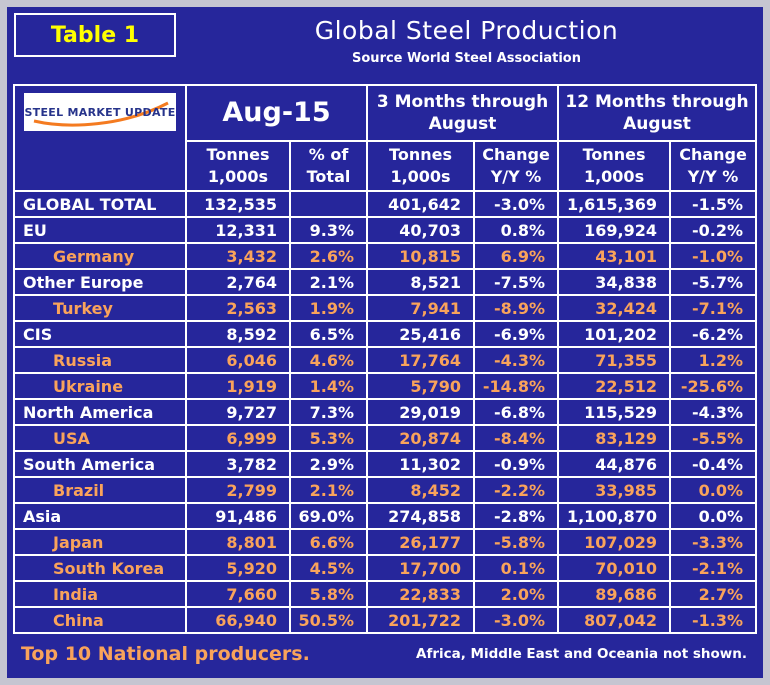  What do you see at coordinates (713, 412) in the screenshot?
I see `row-value: -4.3%` at bounding box center [713, 412].